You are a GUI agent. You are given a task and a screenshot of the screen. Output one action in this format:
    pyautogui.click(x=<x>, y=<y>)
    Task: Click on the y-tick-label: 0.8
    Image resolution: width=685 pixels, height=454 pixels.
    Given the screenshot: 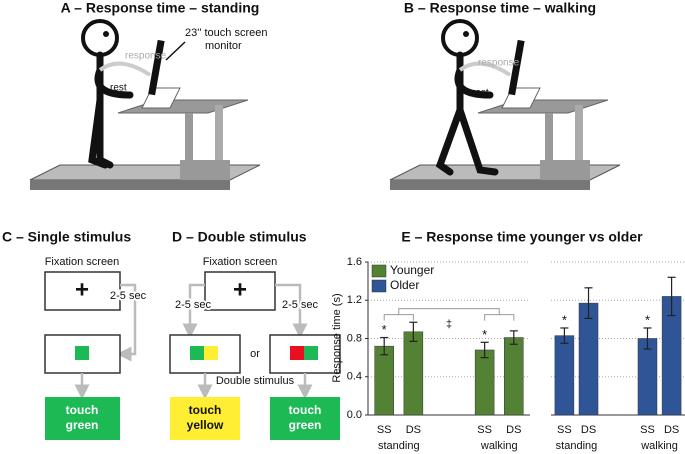 What is the action you would take?
    pyautogui.click(x=354, y=338)
    